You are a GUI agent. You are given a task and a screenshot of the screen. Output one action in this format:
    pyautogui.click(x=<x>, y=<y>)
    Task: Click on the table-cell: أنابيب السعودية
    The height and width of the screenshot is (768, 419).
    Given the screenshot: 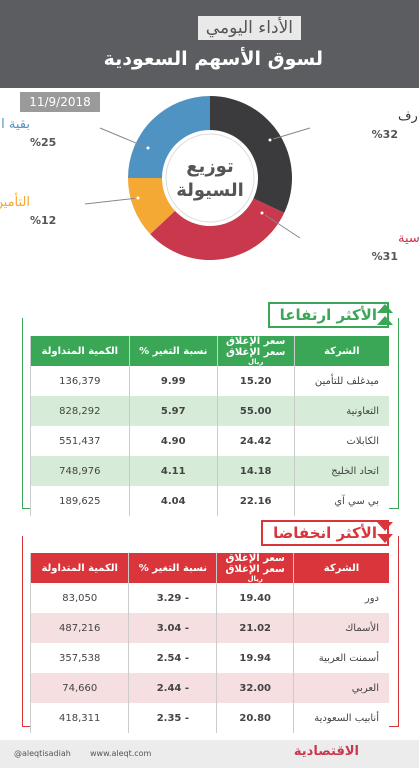 What is the action you would take?
    pyautogui.click(x=341, y=718)
    